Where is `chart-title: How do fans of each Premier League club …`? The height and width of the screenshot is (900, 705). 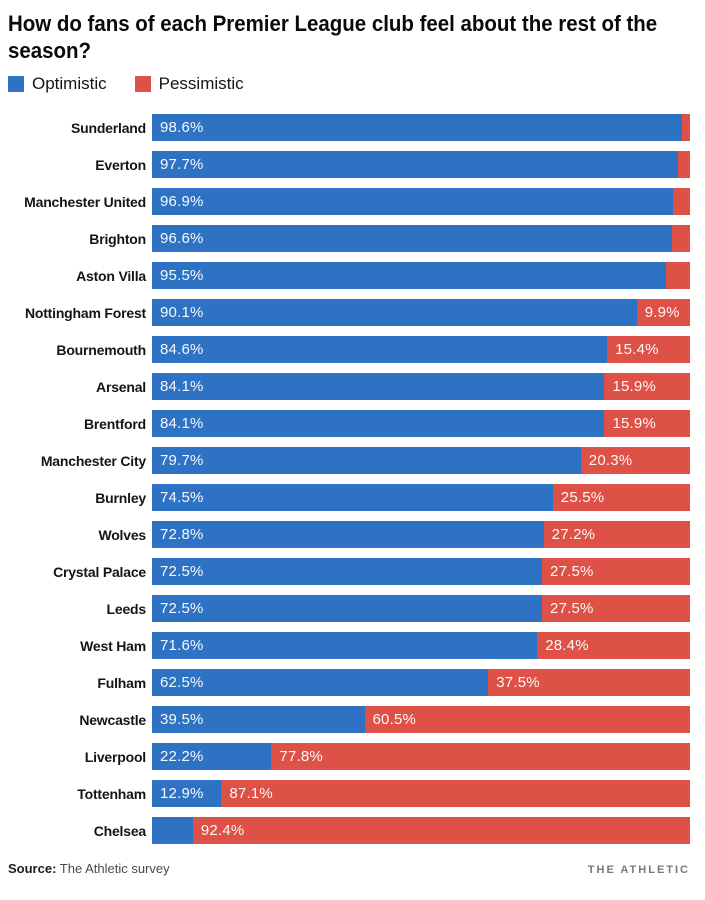 chart-title: How do fans of each Premier League club … is located at coordinates (332, 37).